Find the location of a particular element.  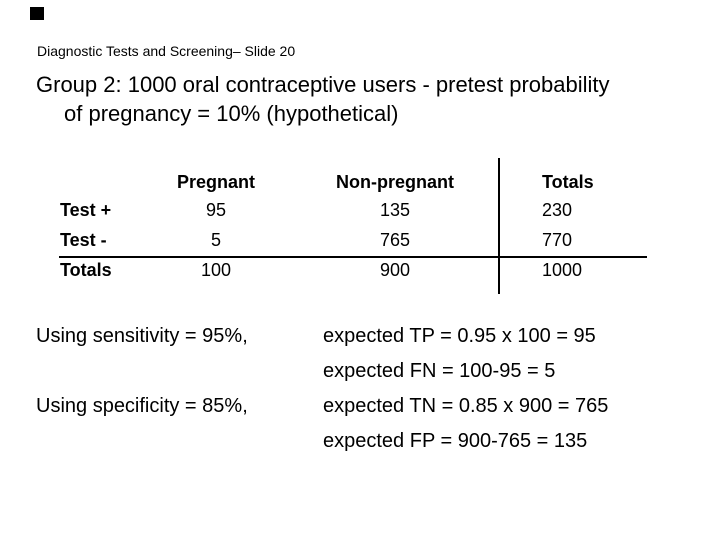

slide-corner-square is located at coordinates (37, 13).